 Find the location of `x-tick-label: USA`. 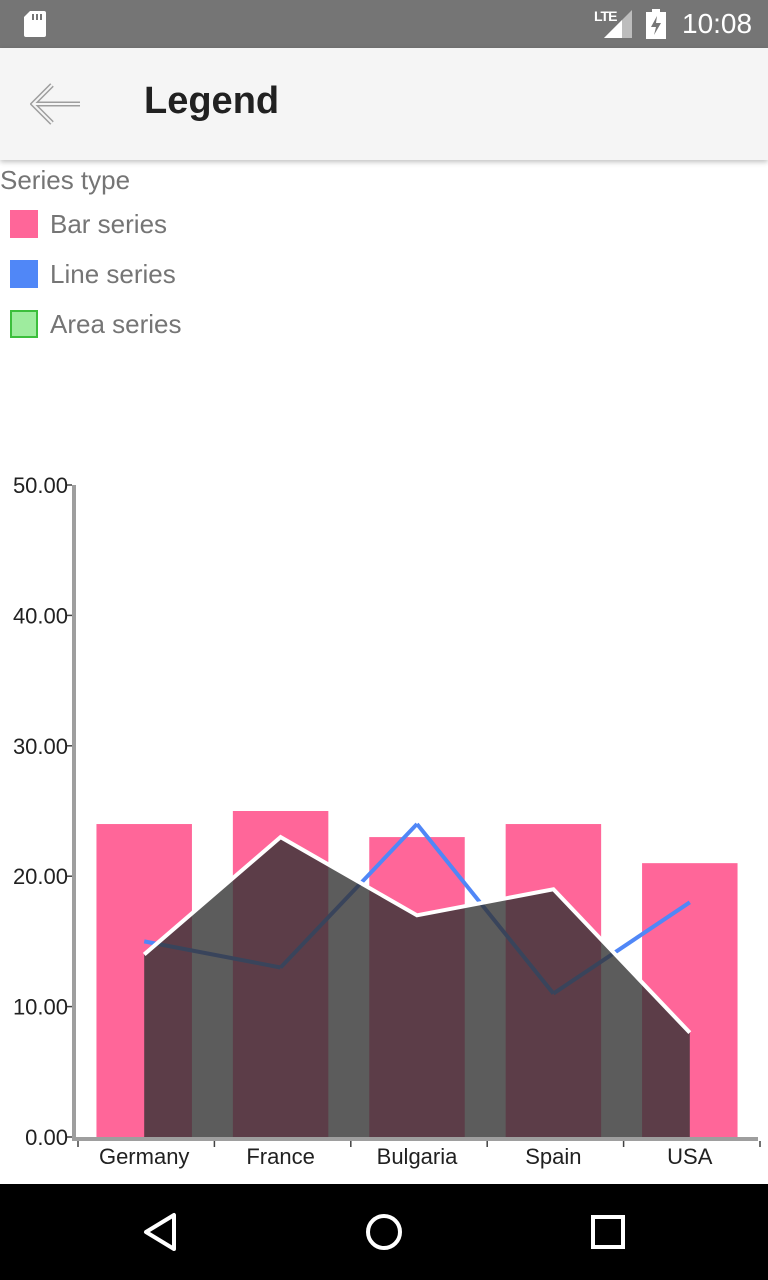

x-tick-label: USA is located at coordinates (690, 1156).